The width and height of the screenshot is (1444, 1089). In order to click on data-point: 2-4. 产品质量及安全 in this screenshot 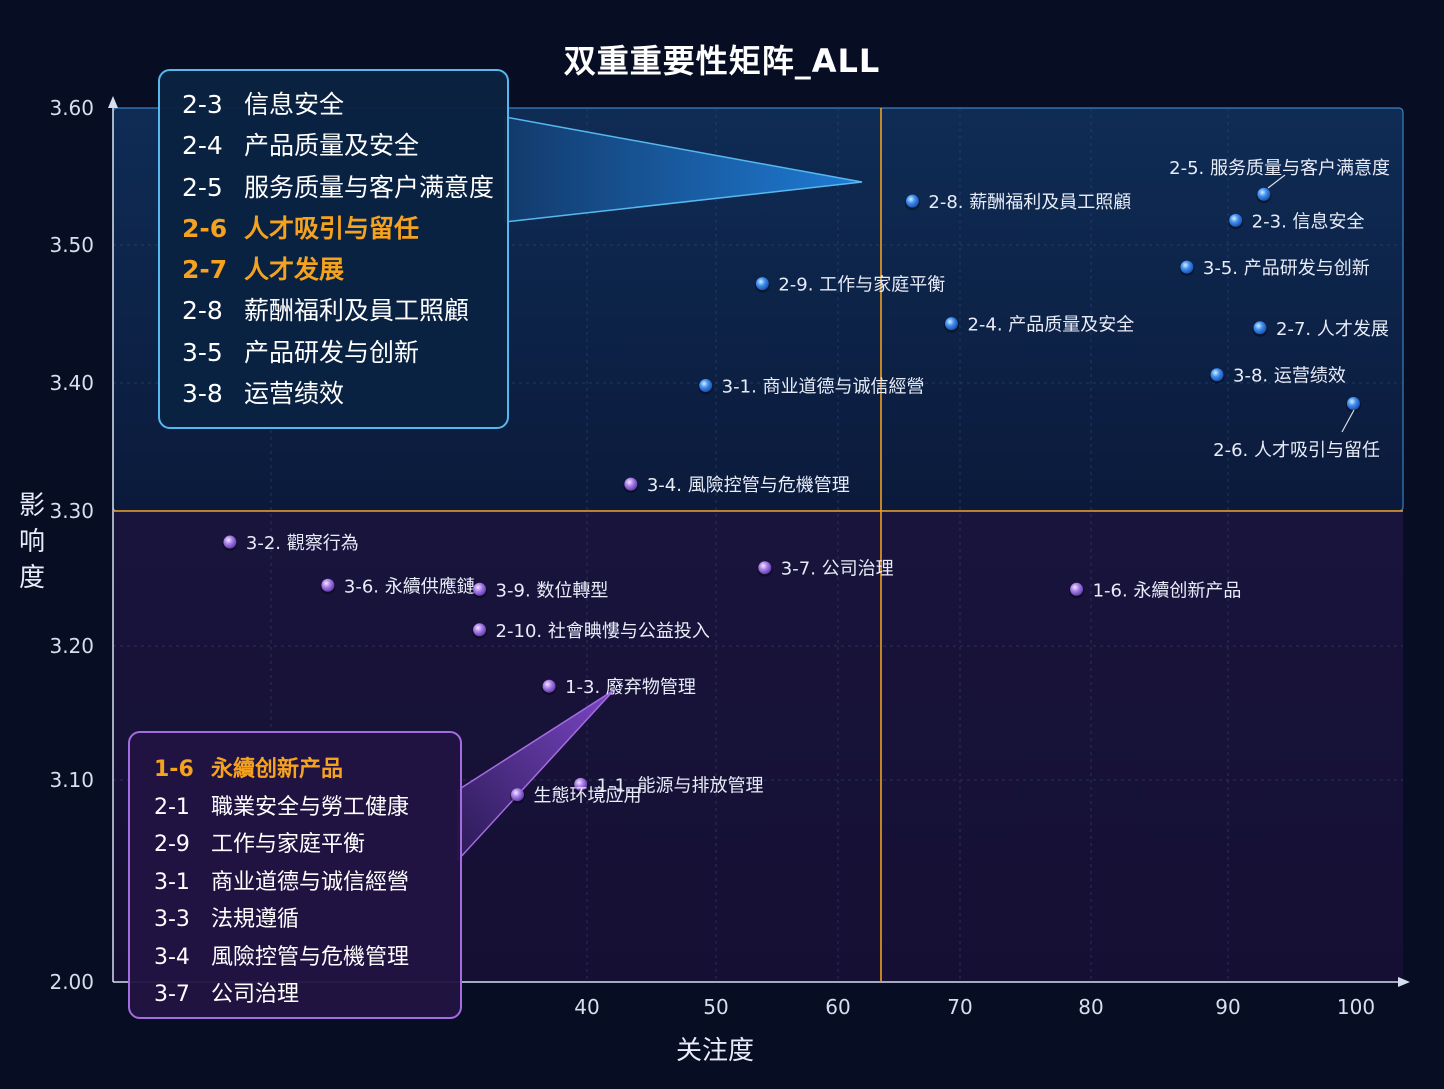, I will do `click(1038, 325)`.